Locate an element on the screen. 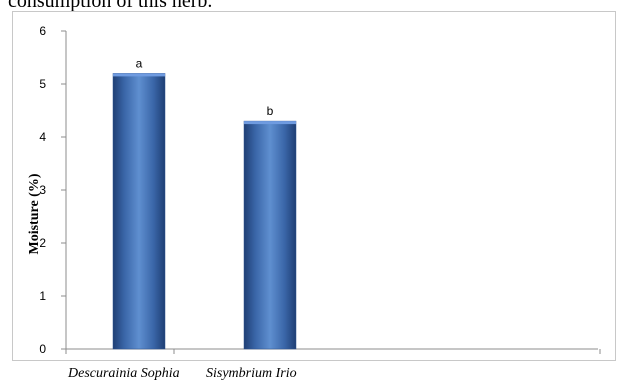 The image size is (619, 385). preceding-text-line: consumption of this herb. is located at coordinates (110, 6).